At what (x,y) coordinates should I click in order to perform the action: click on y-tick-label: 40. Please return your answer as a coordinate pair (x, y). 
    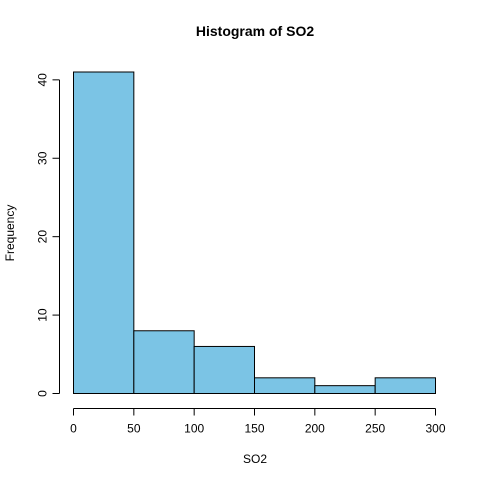
    Looking at the image, I should click on (43, 80).